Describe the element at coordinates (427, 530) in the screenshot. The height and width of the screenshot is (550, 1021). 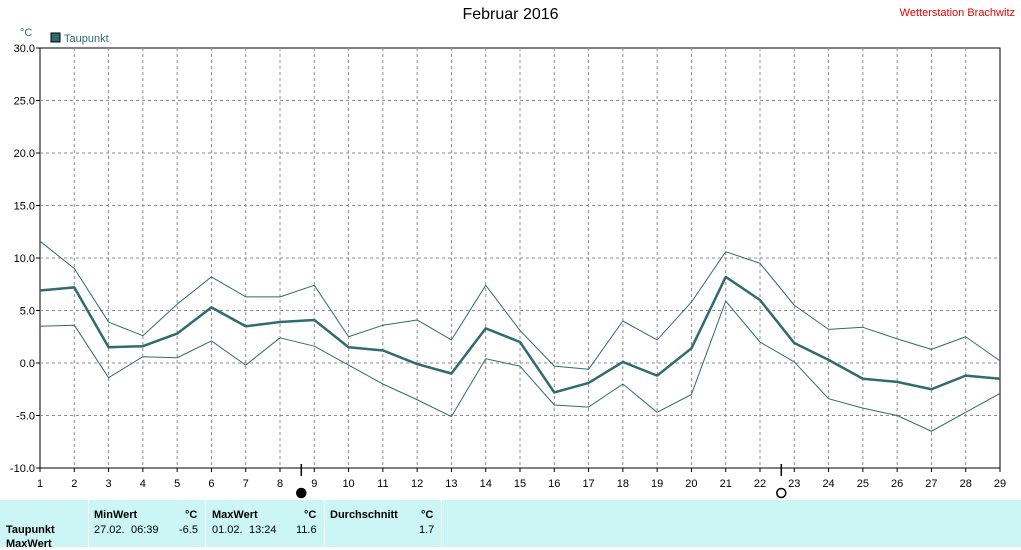
I see `avg-value: 1.7` at that location.